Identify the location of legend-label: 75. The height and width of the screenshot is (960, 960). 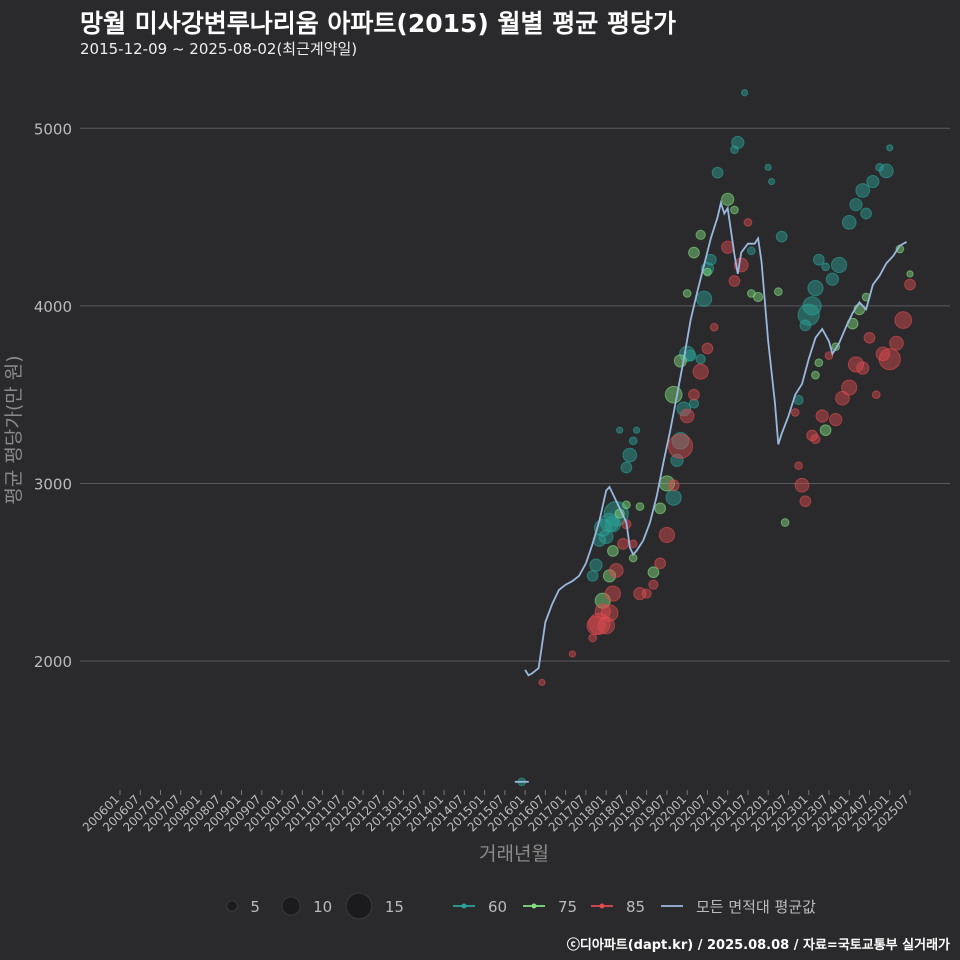
(567, 907).